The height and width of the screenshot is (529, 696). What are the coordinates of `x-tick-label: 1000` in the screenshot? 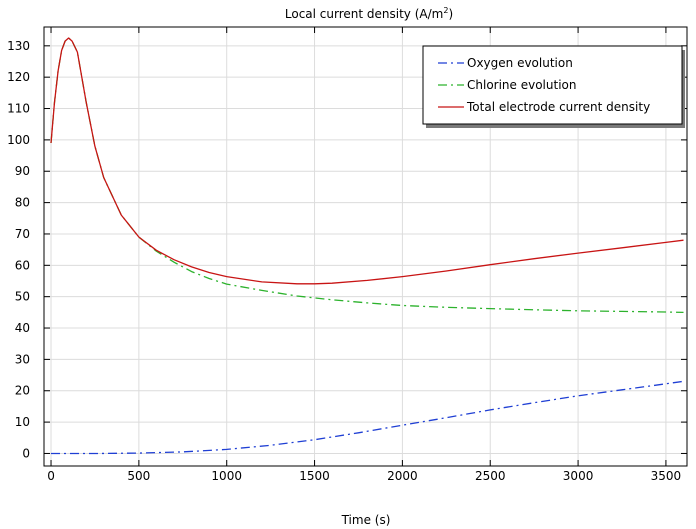 It's located at (226, 476).